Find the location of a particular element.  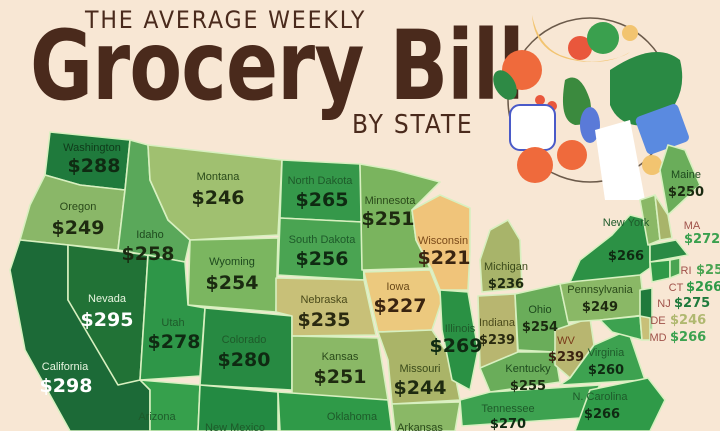

value-rhode-island: $256 is located at coordinates (708, 270).